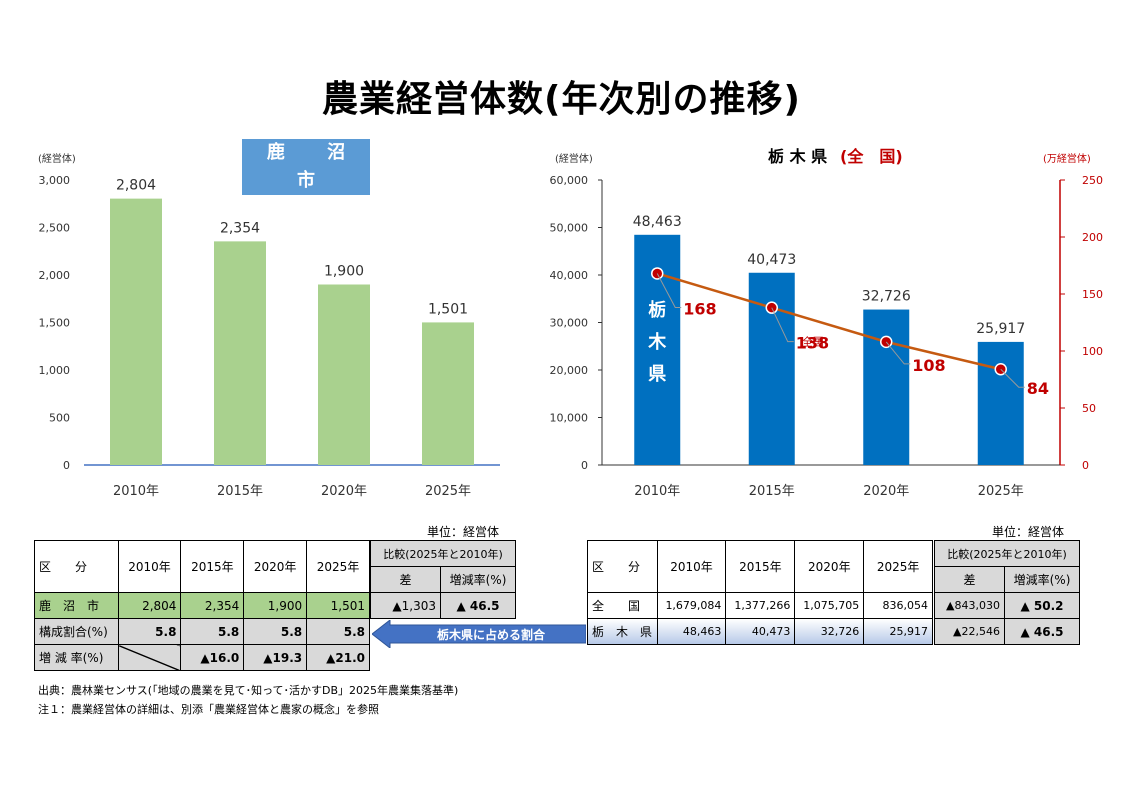  Describe the element at coordinates (443, 553) in the screenshot. I see `left-compare-header: 比較(2025年と2010年)` at that location.